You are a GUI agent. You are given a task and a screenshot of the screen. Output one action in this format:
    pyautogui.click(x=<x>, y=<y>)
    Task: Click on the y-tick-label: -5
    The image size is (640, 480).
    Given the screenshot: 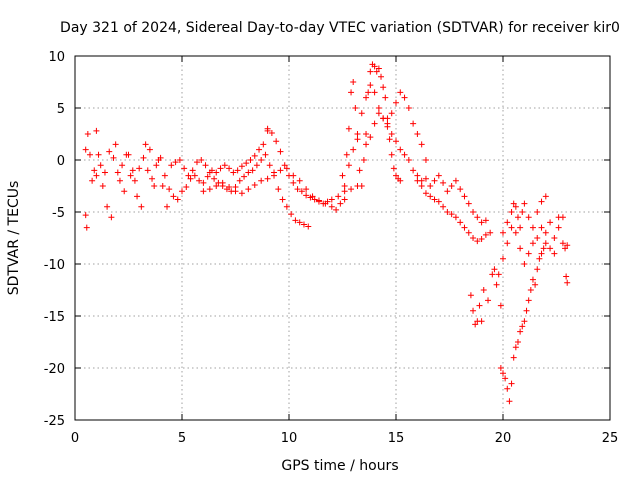 What is the action you would take?
    pyautogui.click(x=58, y=213)
    